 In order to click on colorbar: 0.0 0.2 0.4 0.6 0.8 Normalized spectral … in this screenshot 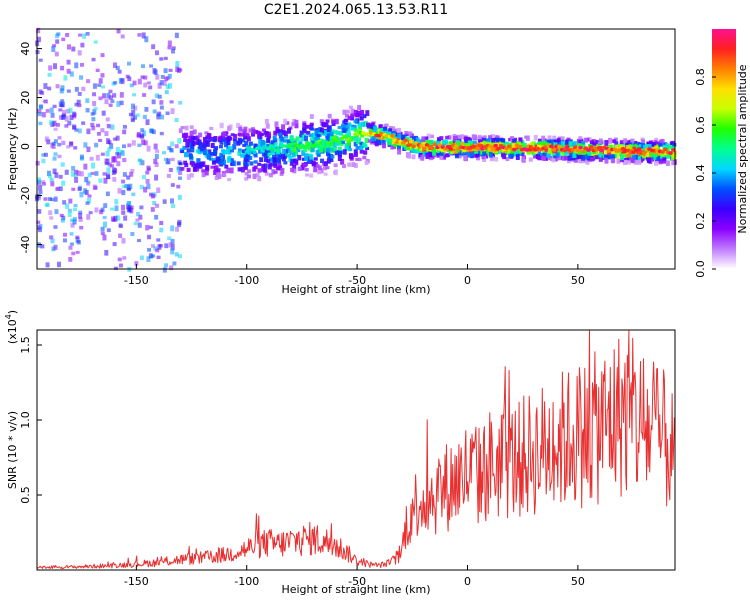, I will do `click(721, 153)`.